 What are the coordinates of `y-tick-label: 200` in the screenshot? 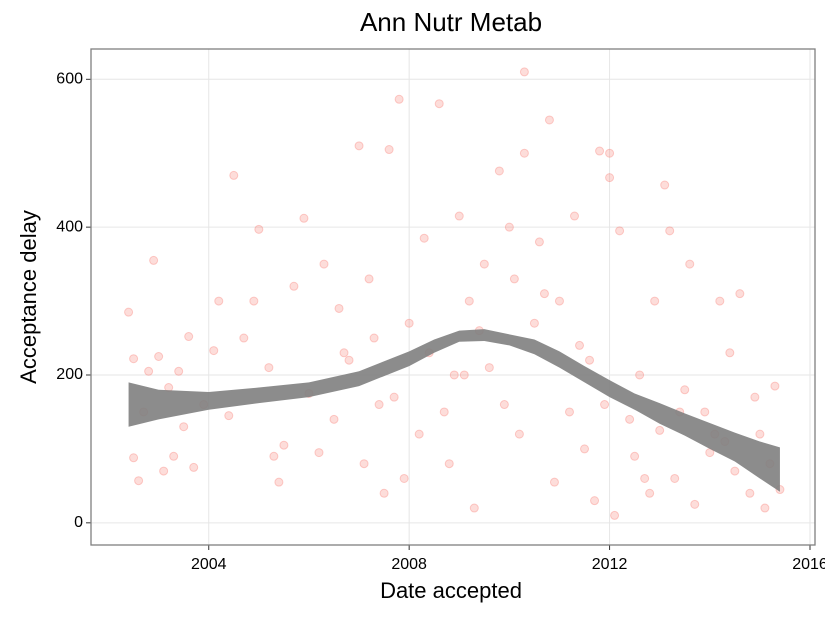 It's located at (69, 374).